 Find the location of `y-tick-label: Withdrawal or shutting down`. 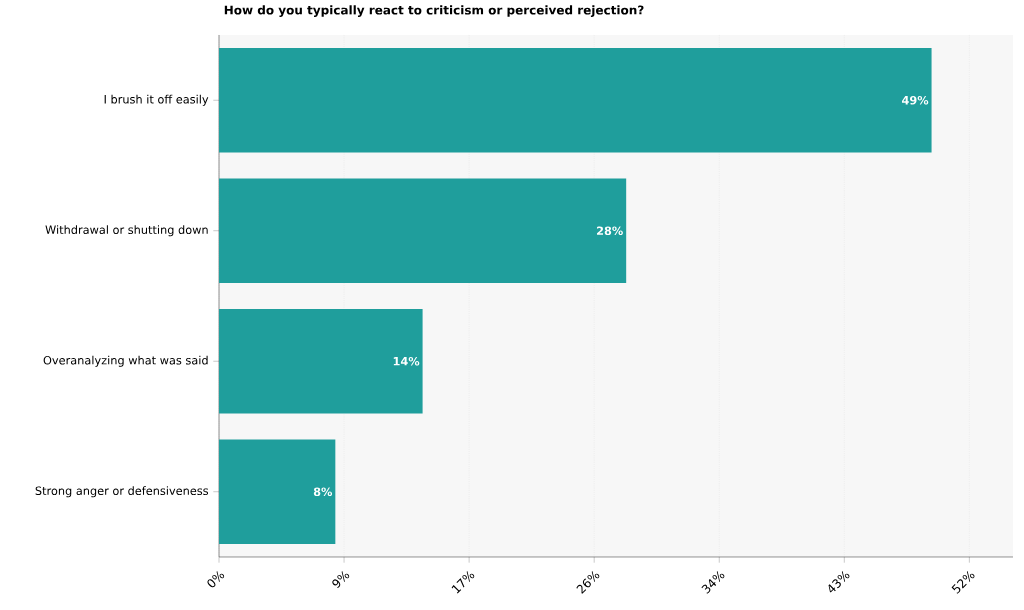

y-tick-label: Withdrawal or shutting down is located at coordinates (126, 231).